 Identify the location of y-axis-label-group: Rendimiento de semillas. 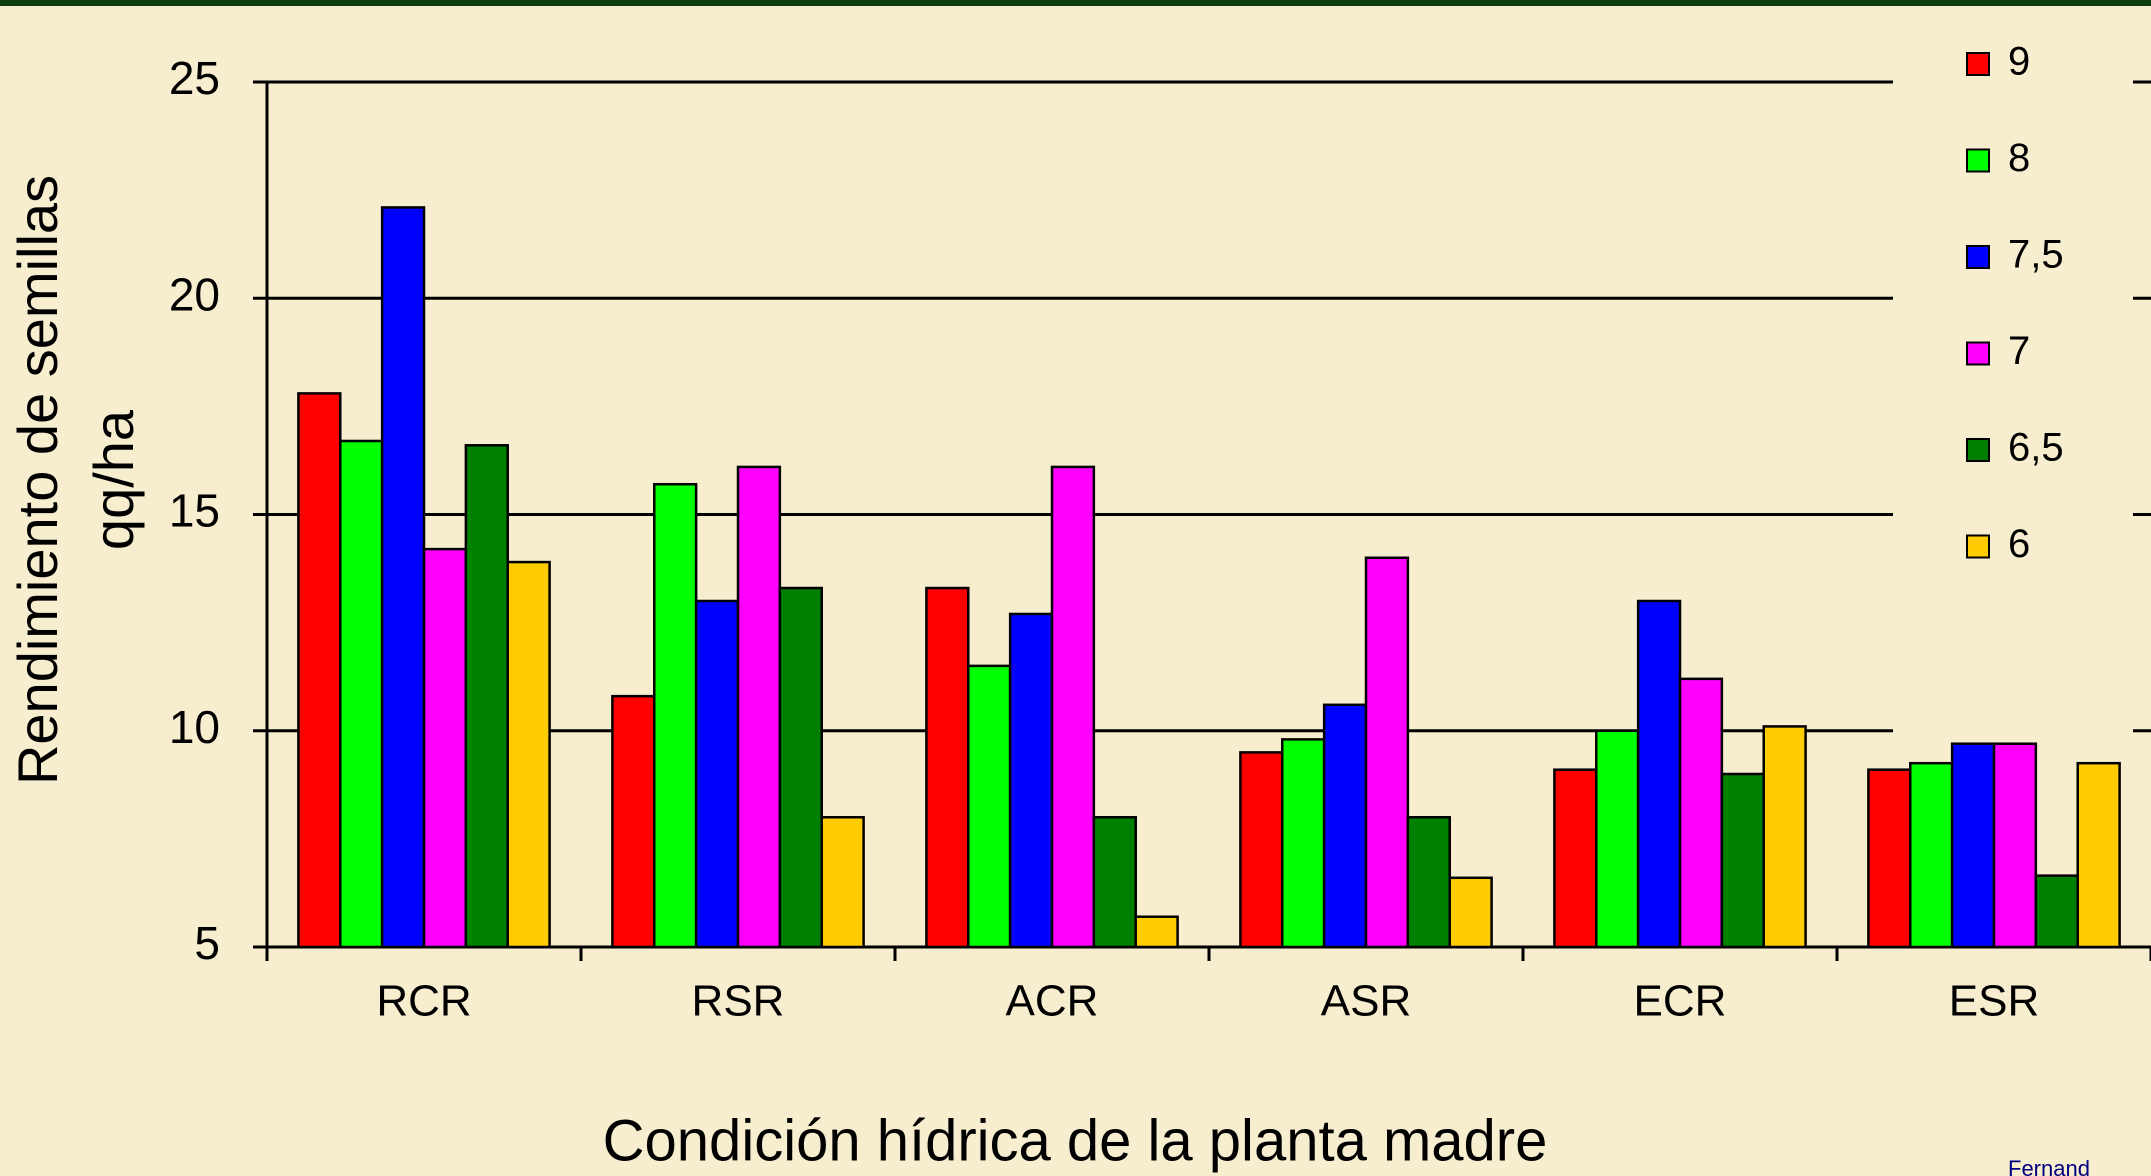
(37, 480).